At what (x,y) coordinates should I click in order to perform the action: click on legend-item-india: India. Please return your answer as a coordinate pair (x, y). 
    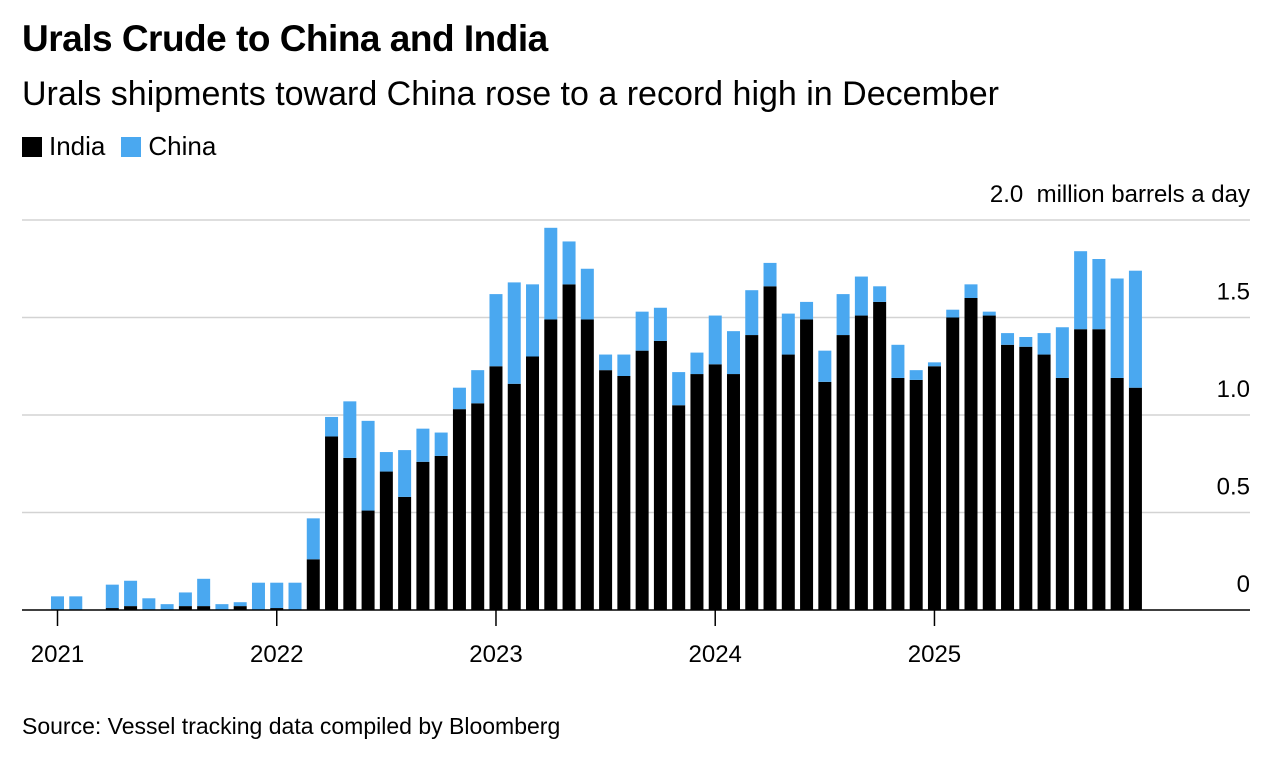
    Looking at the image, I should click on (63, 146).